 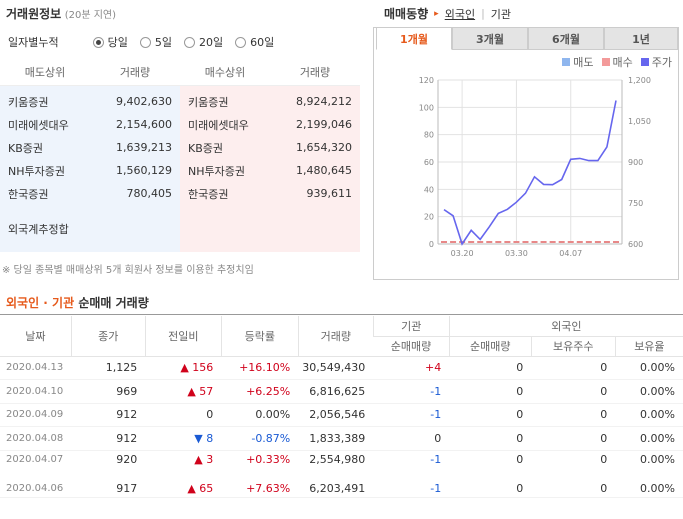 I want to click on period-option-today: 당일, so click(x=110, y=42).